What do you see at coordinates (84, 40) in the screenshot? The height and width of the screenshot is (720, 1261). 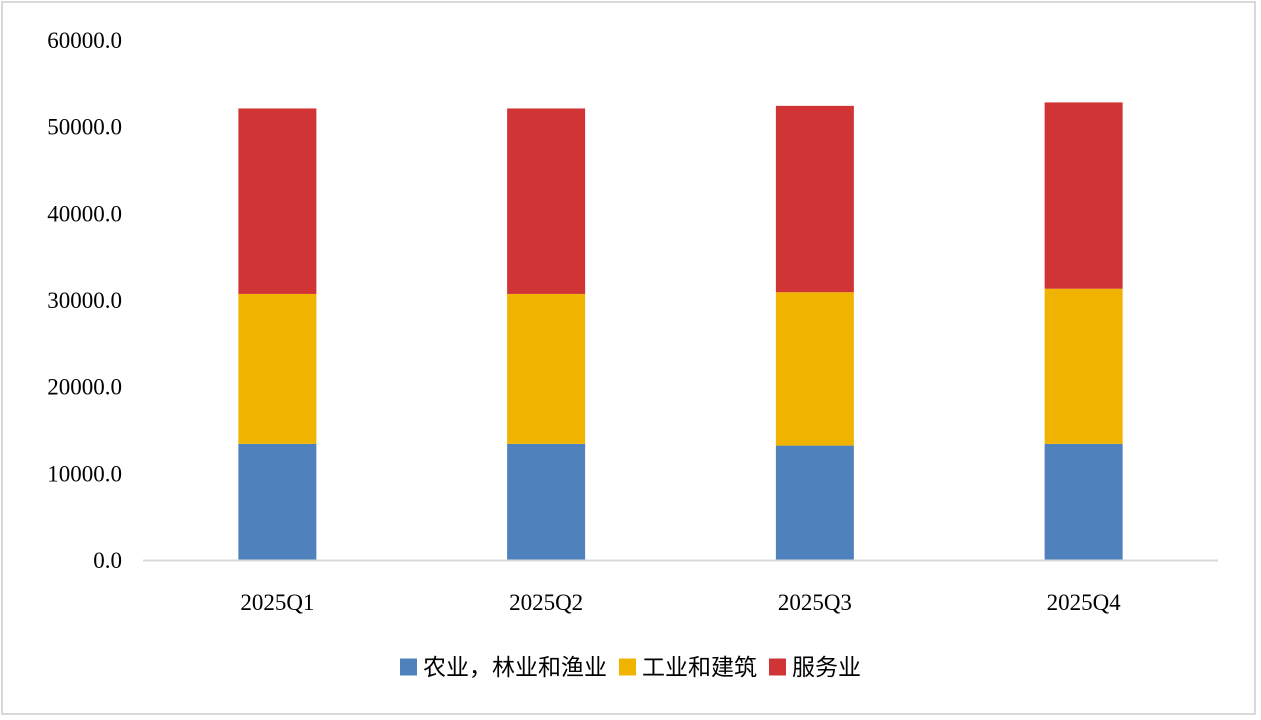 I see `y-tick-label: 60000.0` at bounding box center [84, 40].